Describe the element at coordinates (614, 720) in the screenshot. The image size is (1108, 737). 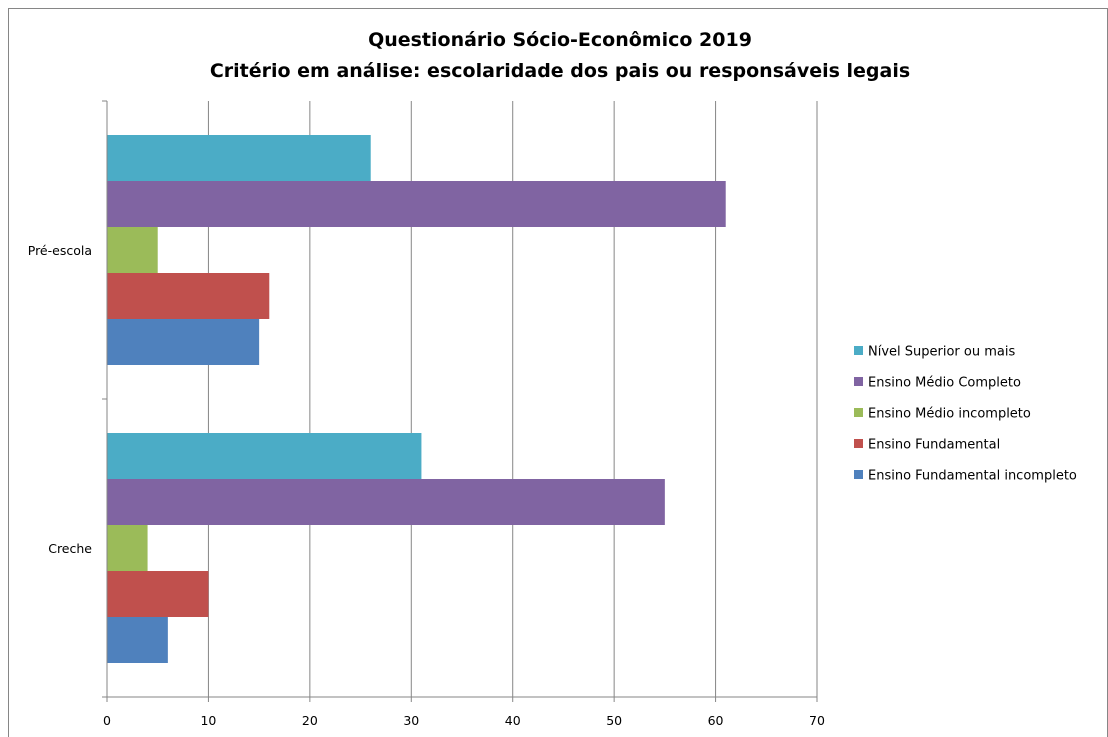
I see `x-tick-label: 50` at that location.